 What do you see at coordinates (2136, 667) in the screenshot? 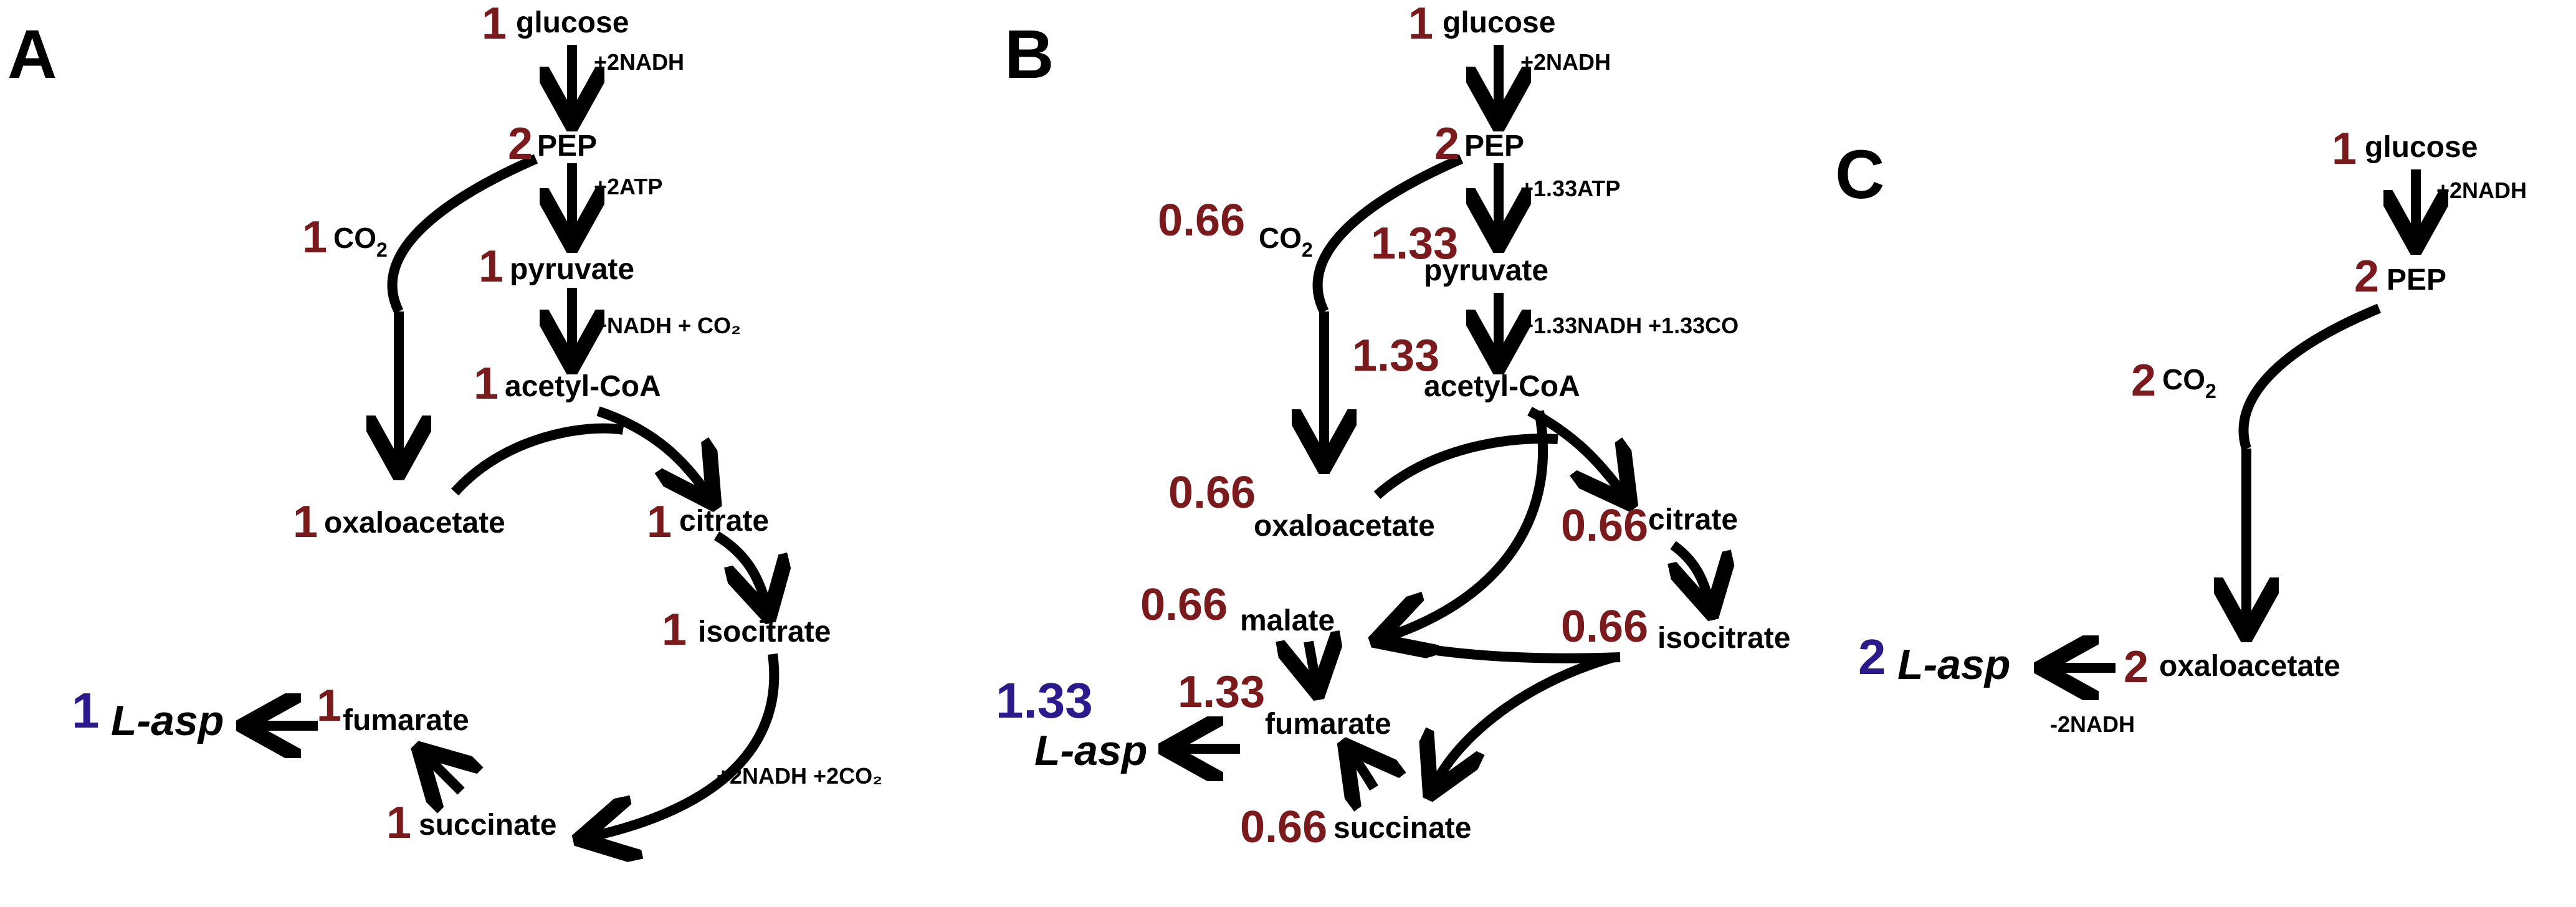
I see `oxaloacetate-coef-c: 2` at bounding box center [2136, 667].